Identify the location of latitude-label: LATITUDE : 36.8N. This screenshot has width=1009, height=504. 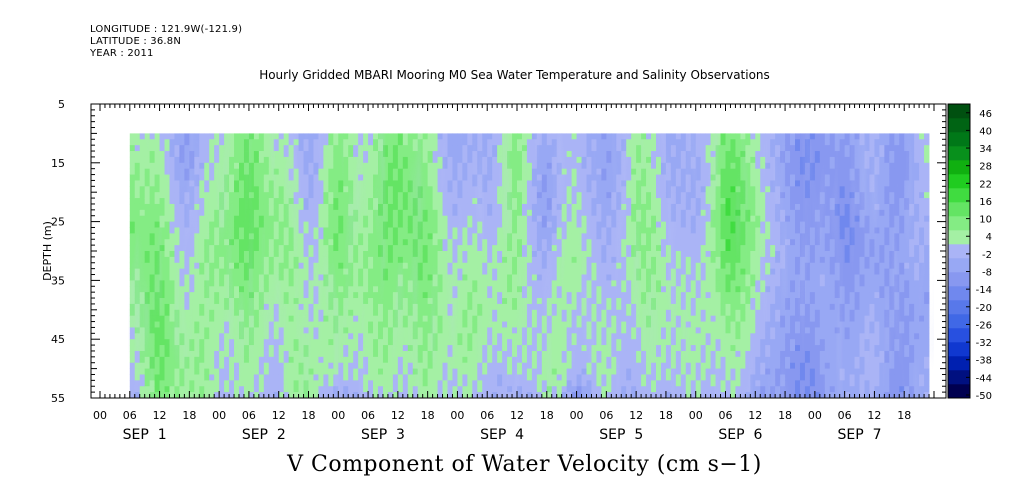
(136, 41).